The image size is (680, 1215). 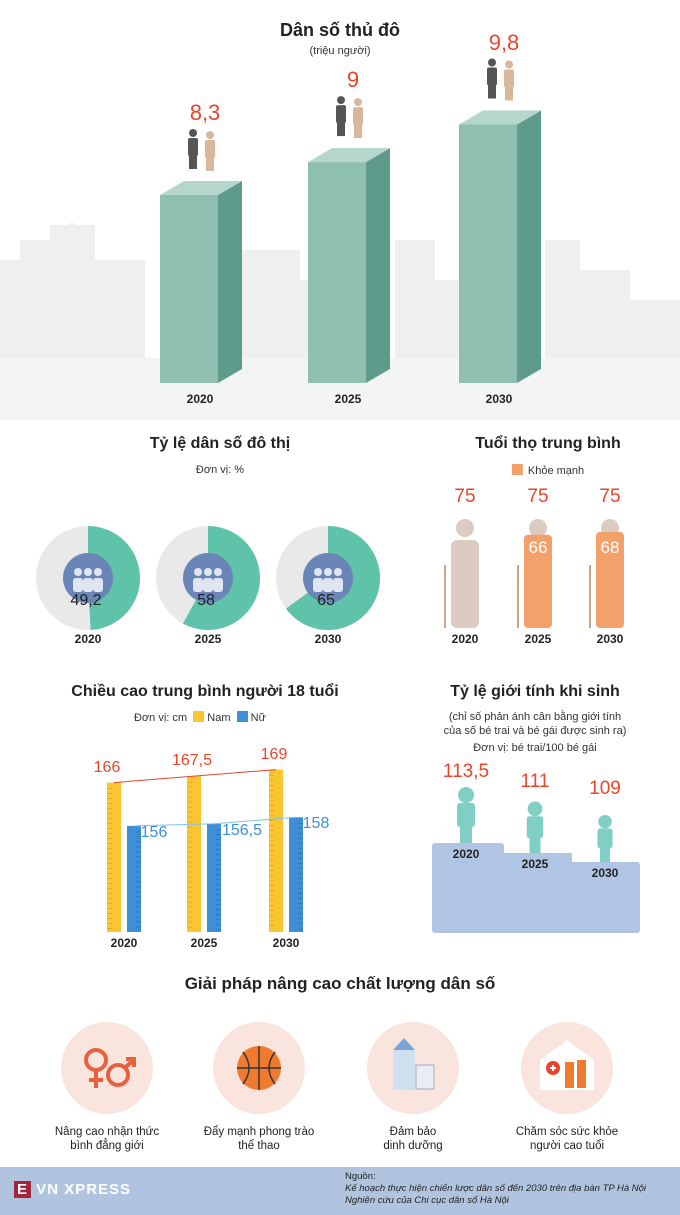 What do you see at coordinates (348, 399) in the screenshot?
I see `population-year: 2025` at bounding box center [348, 399].